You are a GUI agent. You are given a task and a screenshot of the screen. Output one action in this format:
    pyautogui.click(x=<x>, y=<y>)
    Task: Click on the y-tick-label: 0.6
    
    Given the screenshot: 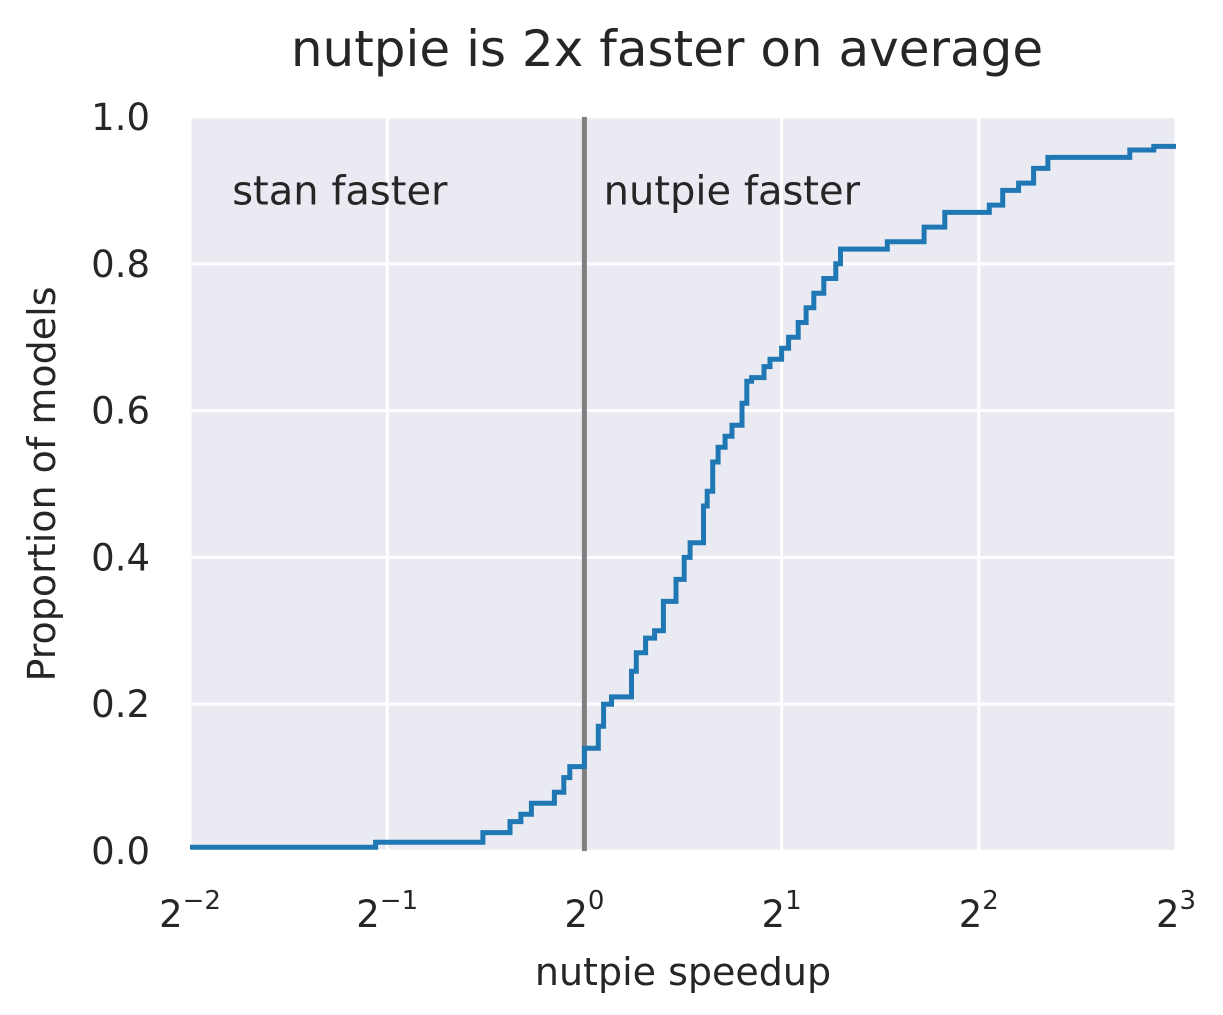 What is the action you would take?
    pyautogui.click(x=120, y=411)
    